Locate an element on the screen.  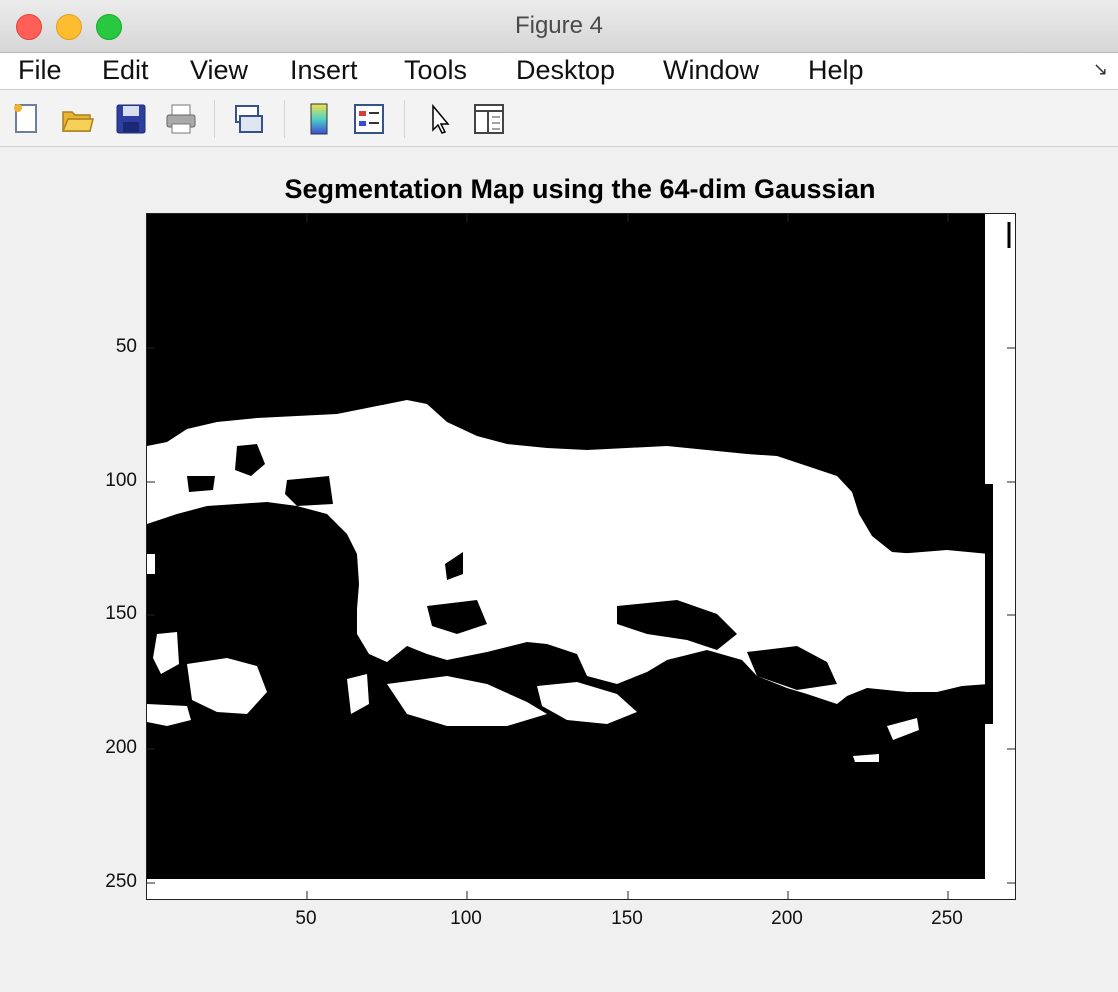
menu-edit: Edit is located at coordinates (125, 70).